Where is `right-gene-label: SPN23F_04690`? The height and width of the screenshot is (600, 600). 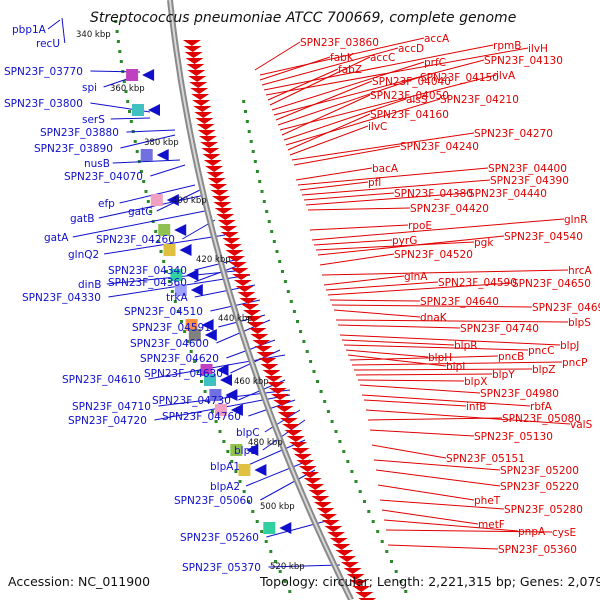 right-gene-label: SPN23F_04690 is located at coordinates (566, 308).